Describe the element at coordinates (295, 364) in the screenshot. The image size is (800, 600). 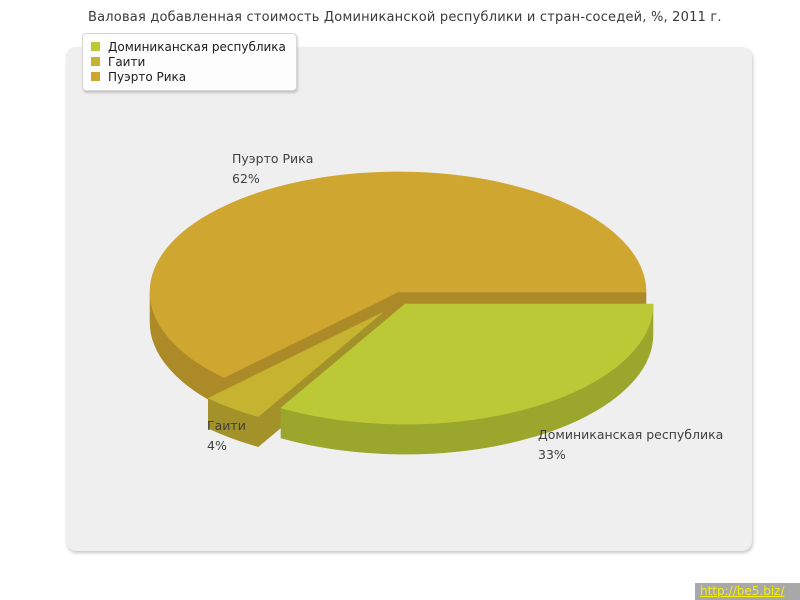
I see `pie-slice-1-top` at that location.